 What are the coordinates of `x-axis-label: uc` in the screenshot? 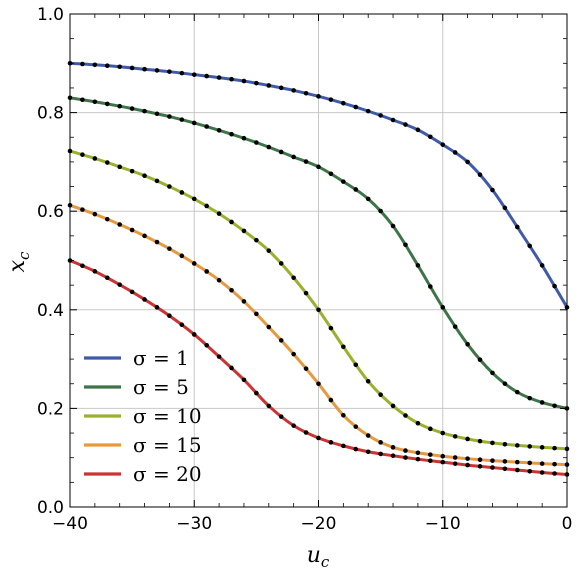 It's located at (318, 557).